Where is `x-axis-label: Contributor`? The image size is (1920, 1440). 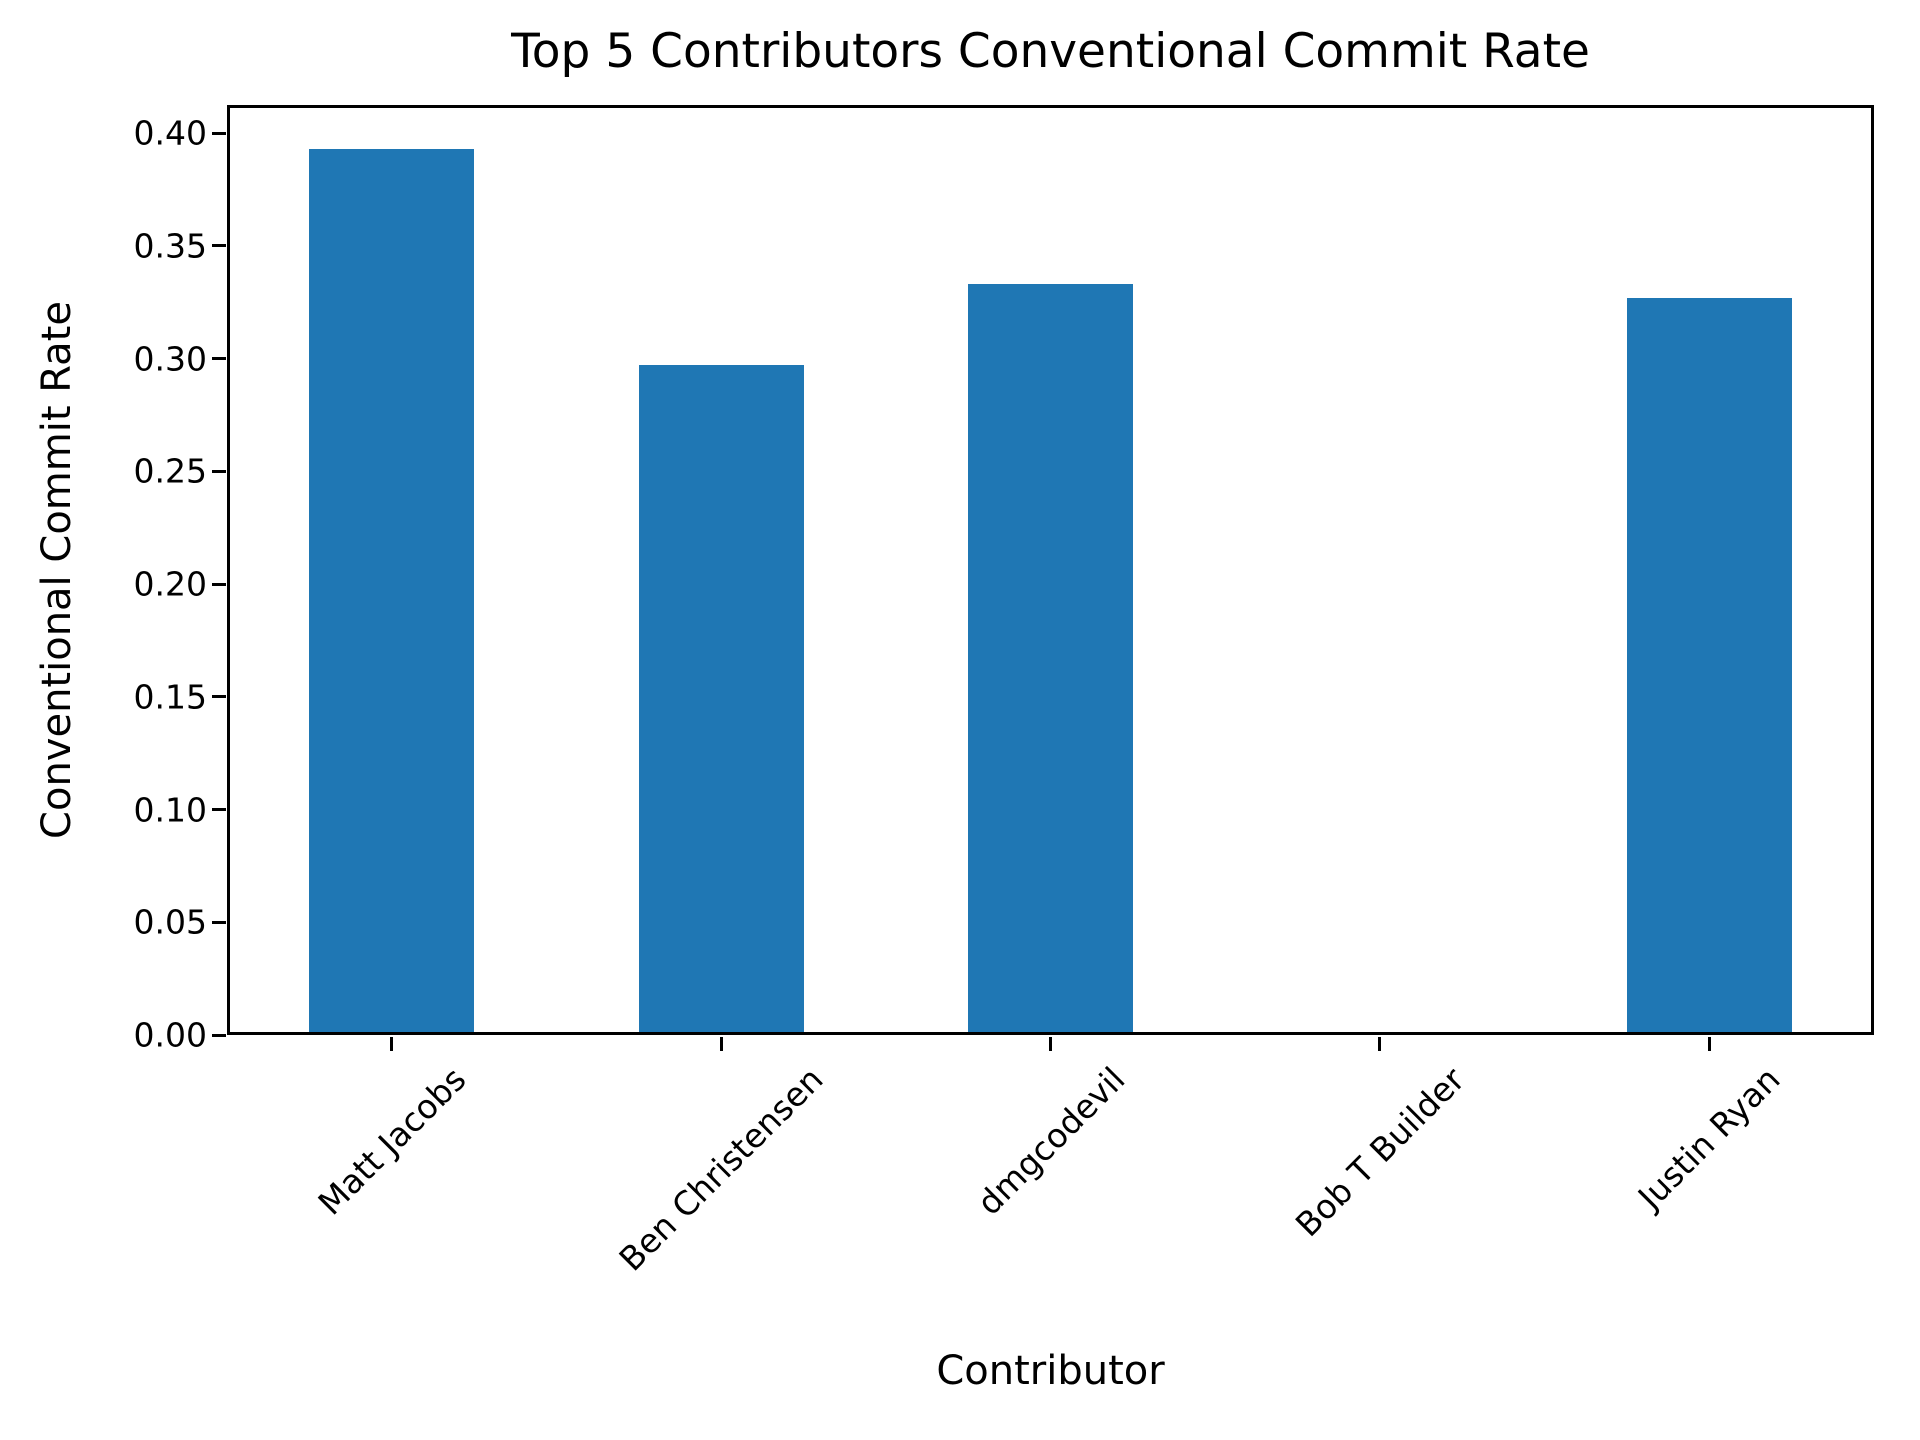
x-axis-label: Contributor is located at coordinates (1050, 1371).